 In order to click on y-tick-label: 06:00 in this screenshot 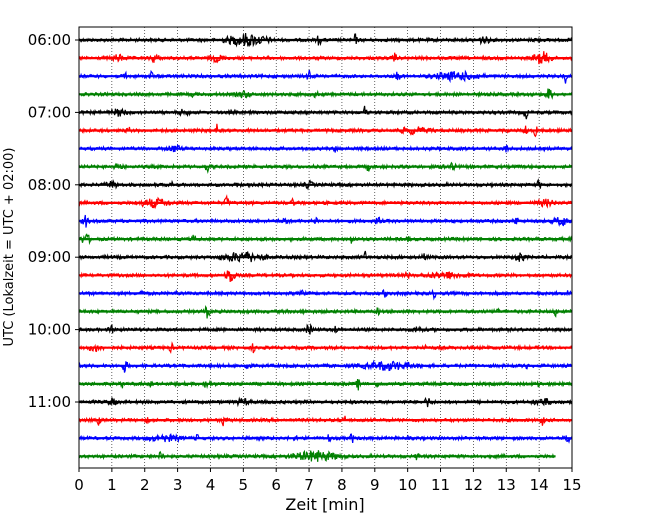, I will do `click(49, 40)`.